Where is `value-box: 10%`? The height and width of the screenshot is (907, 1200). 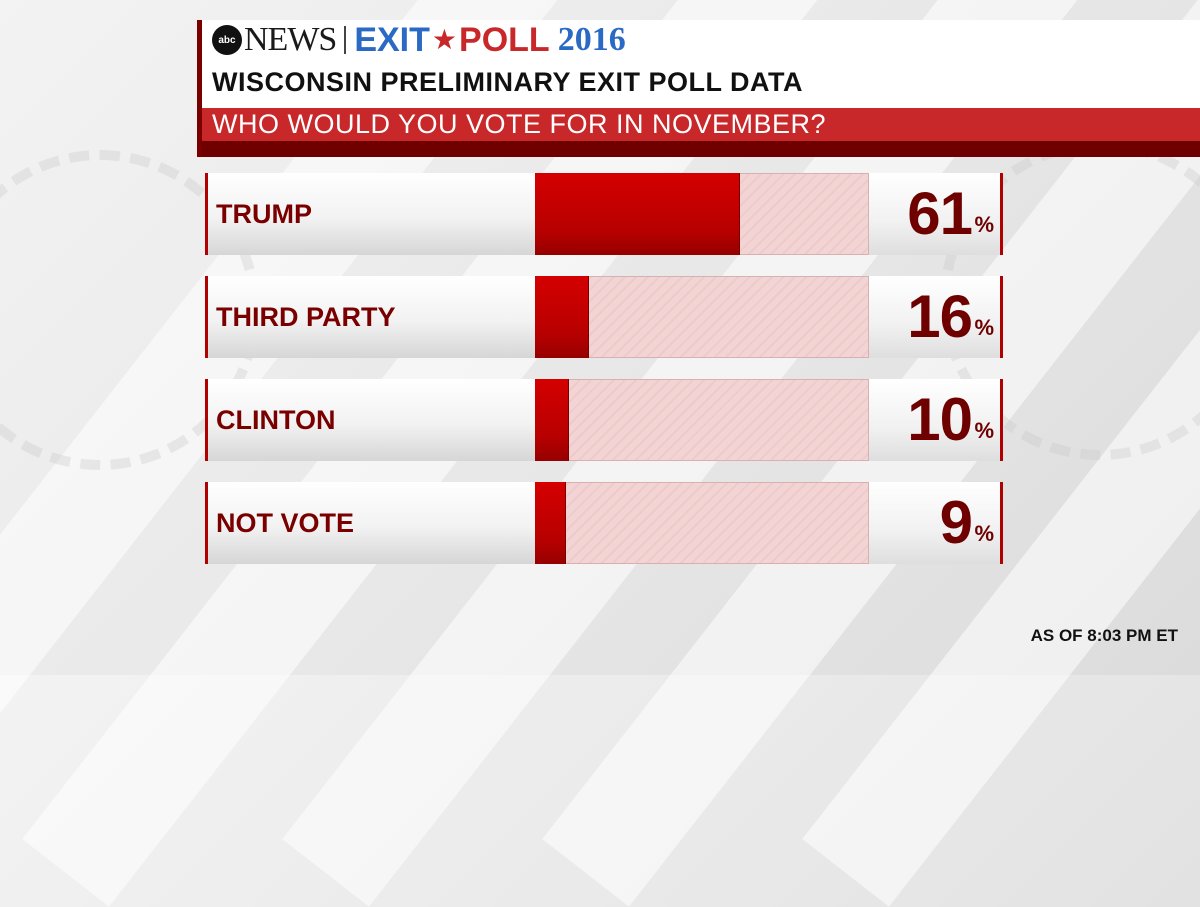 value-box: 10% is located at coordinates (936, 420).